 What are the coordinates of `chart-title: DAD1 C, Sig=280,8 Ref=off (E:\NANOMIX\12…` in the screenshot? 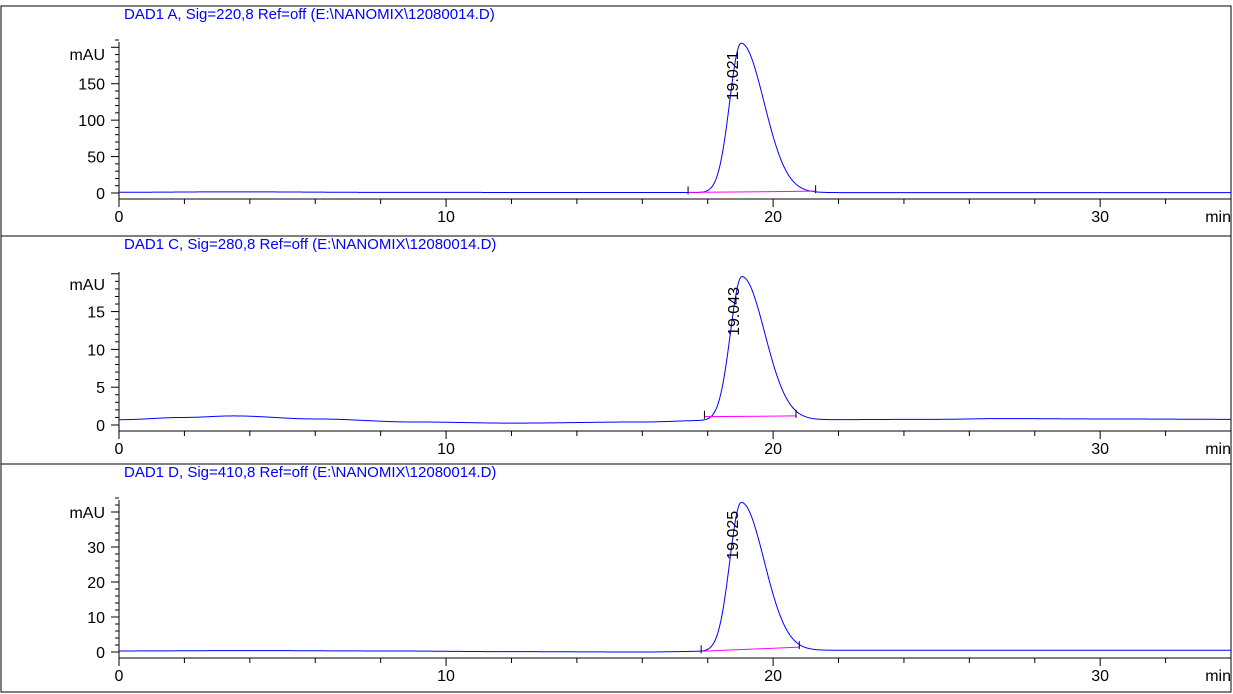 It's located at (310, 244).